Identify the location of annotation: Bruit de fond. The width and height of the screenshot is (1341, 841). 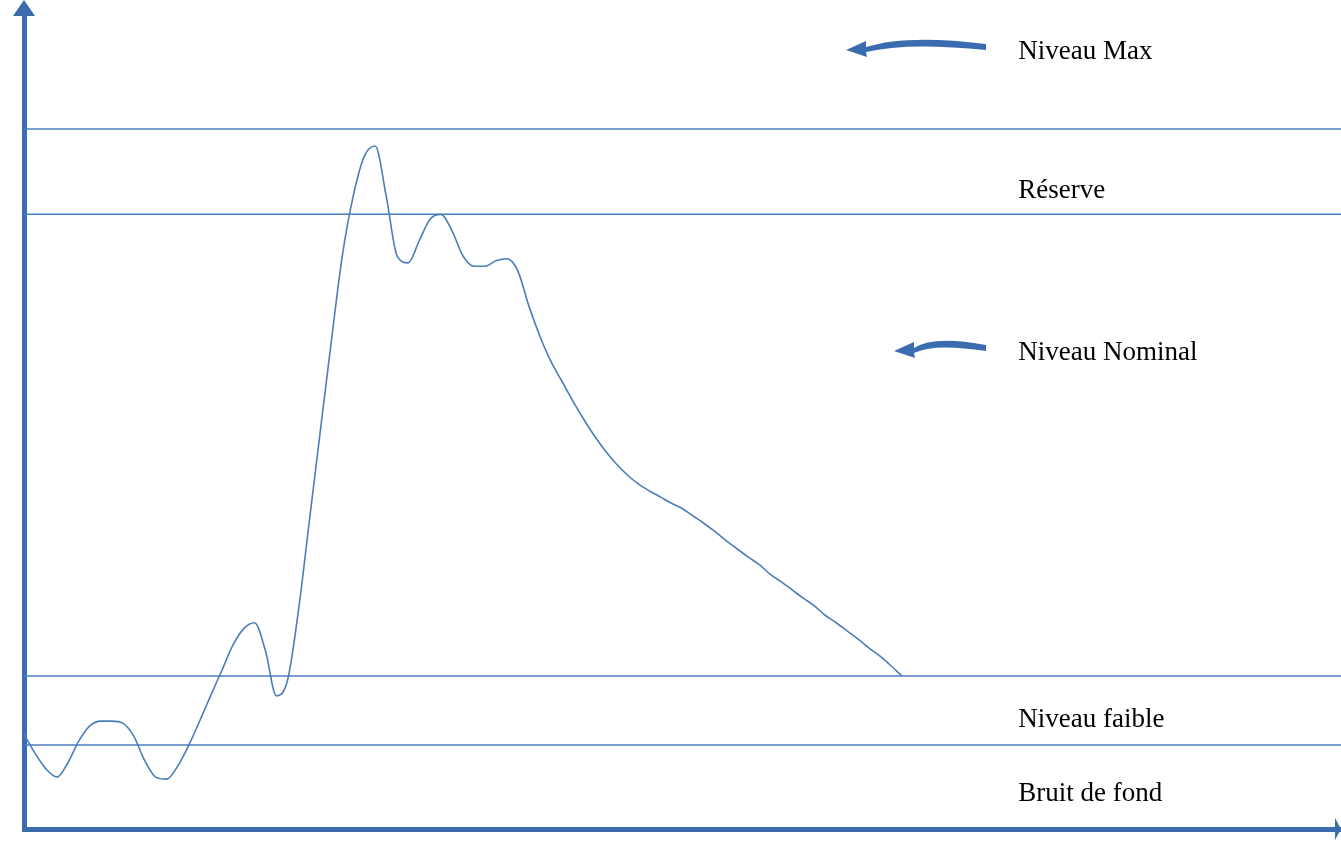
(1090, 793).